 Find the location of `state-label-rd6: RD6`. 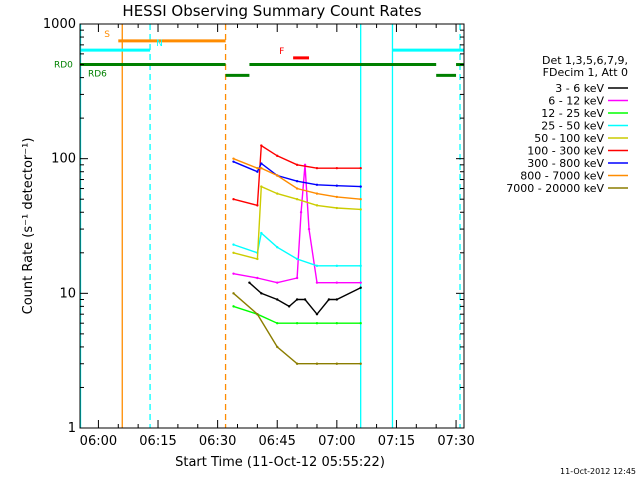

state-label-rd6: RD6 is located at coordinates (97, 74).